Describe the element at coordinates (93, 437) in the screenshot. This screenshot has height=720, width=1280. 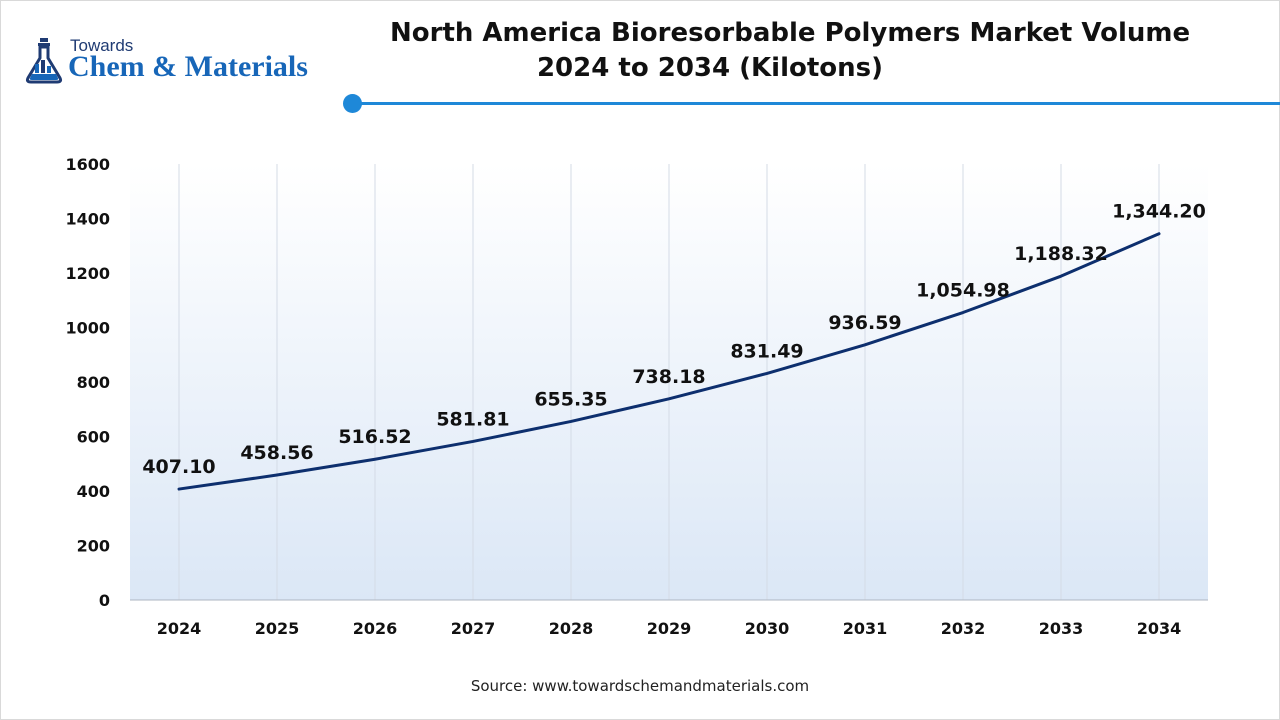
I see `y-tick-label: 600` at that location.